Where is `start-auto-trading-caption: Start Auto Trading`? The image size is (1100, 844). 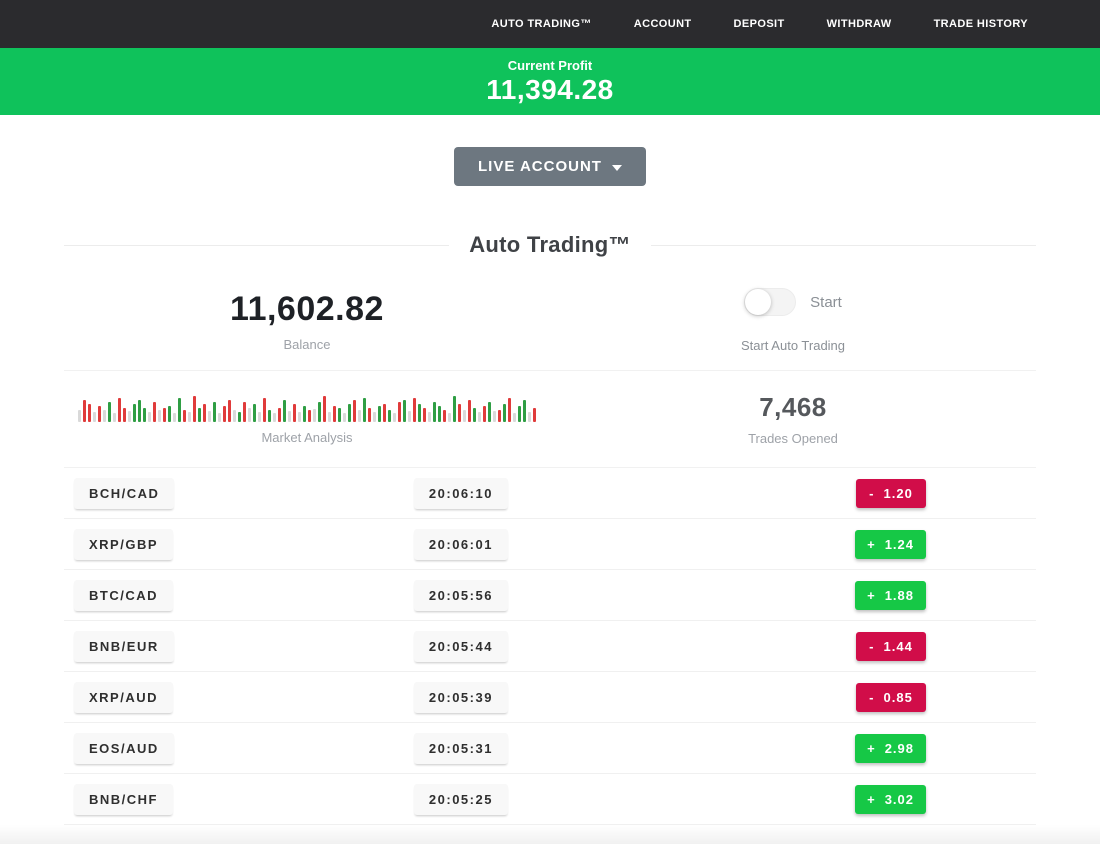 start-auto-trading-caption: Start Auto Trading is located at coordinates (793, 345).